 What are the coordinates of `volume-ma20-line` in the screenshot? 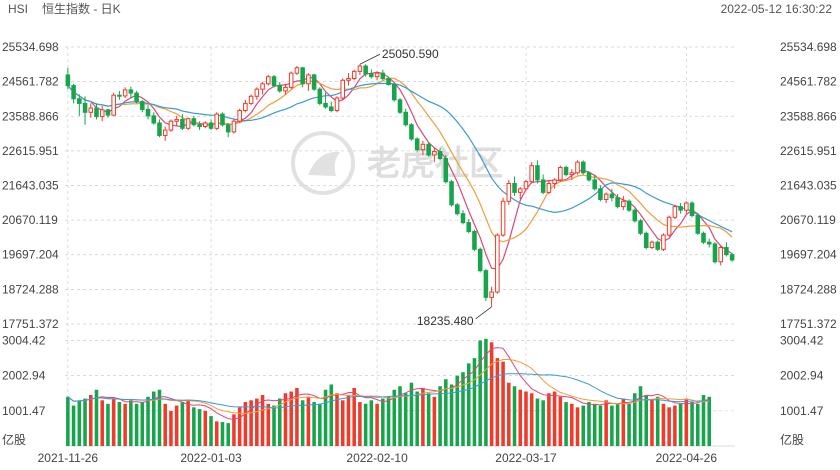 It's located at (388, 391).